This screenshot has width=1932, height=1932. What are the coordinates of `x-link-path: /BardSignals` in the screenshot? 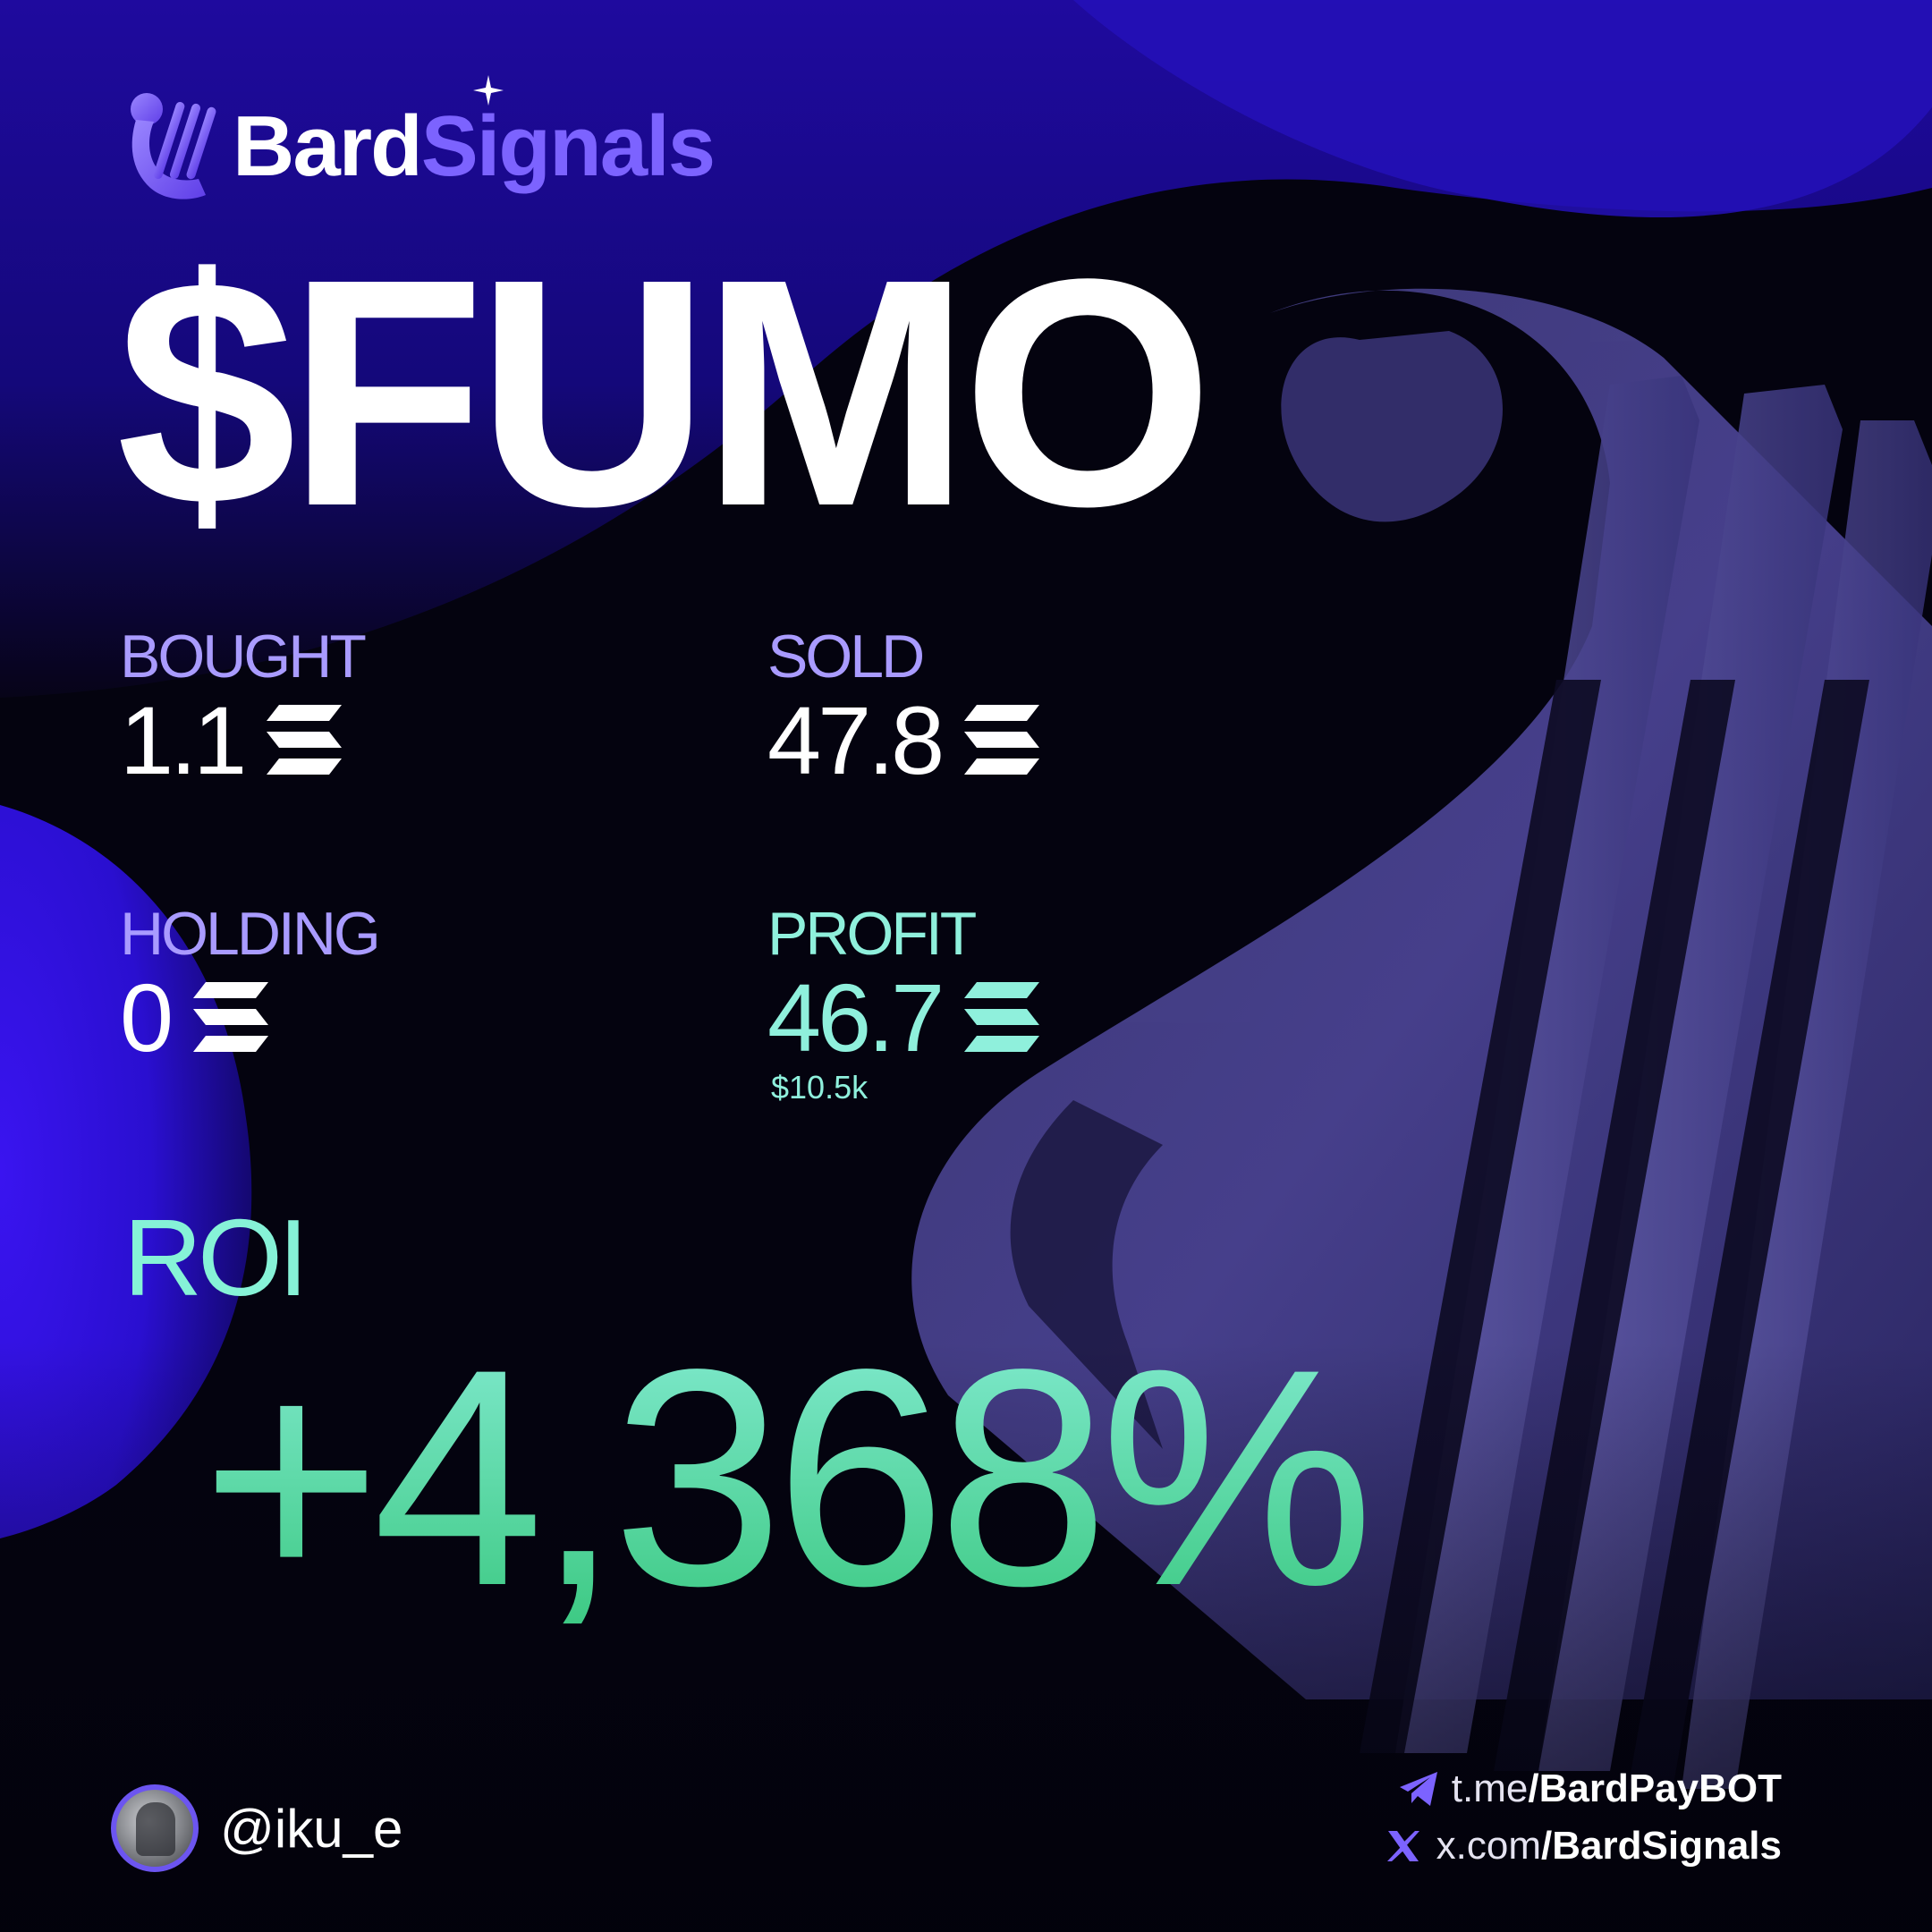 It's located at (1661, 1846).